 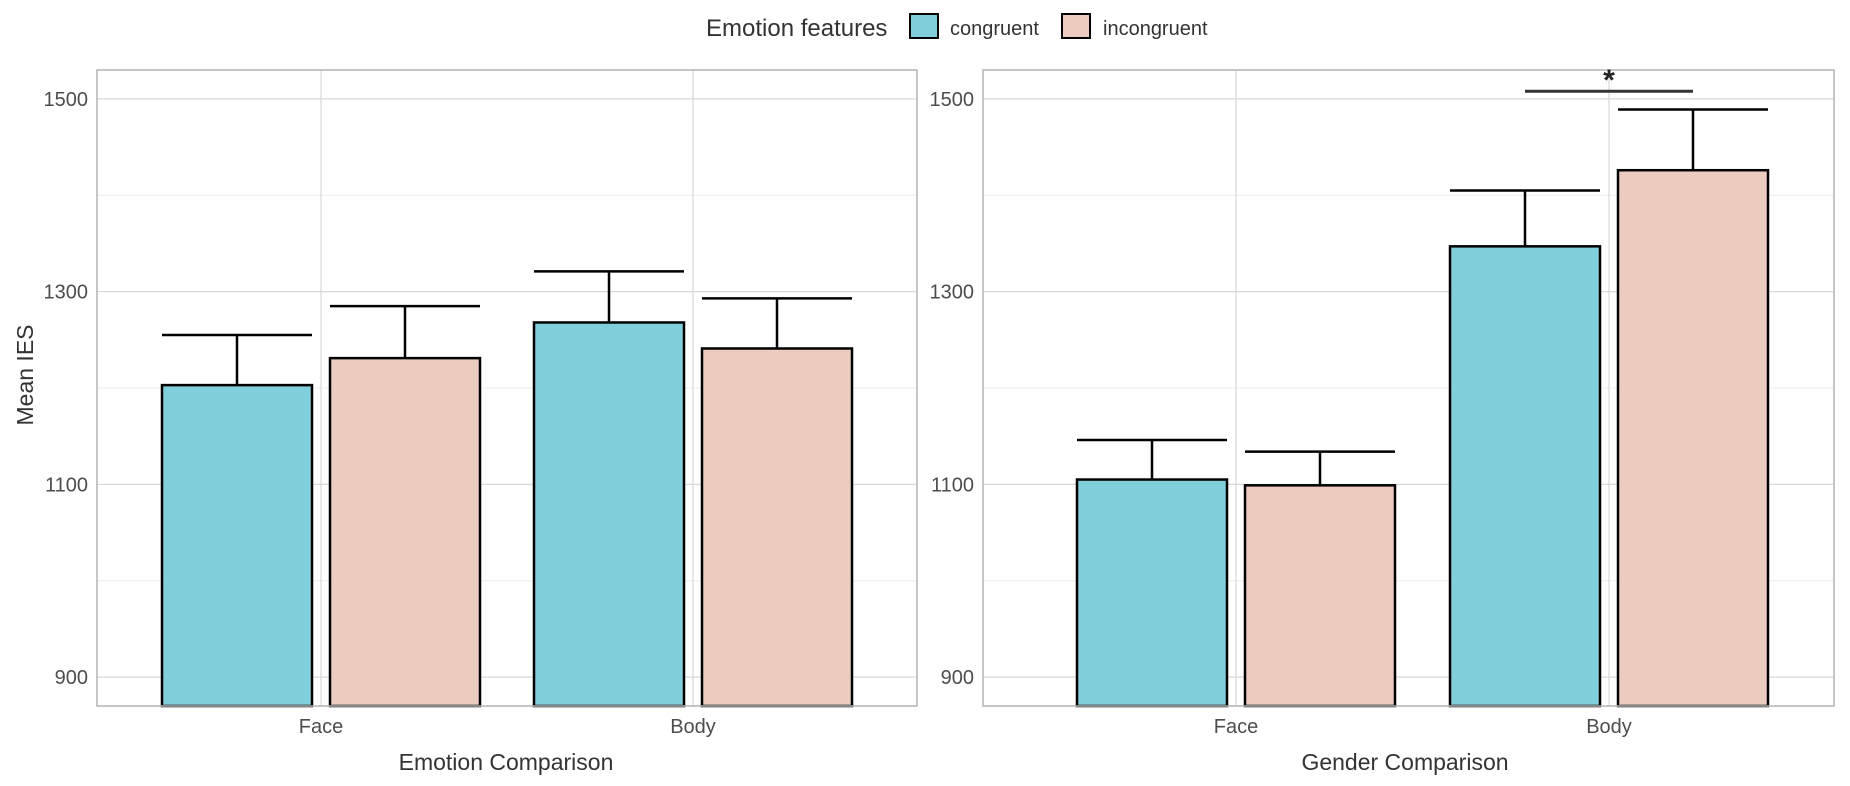 I want to click on significance-star: *, so click(x=1609, y=80).